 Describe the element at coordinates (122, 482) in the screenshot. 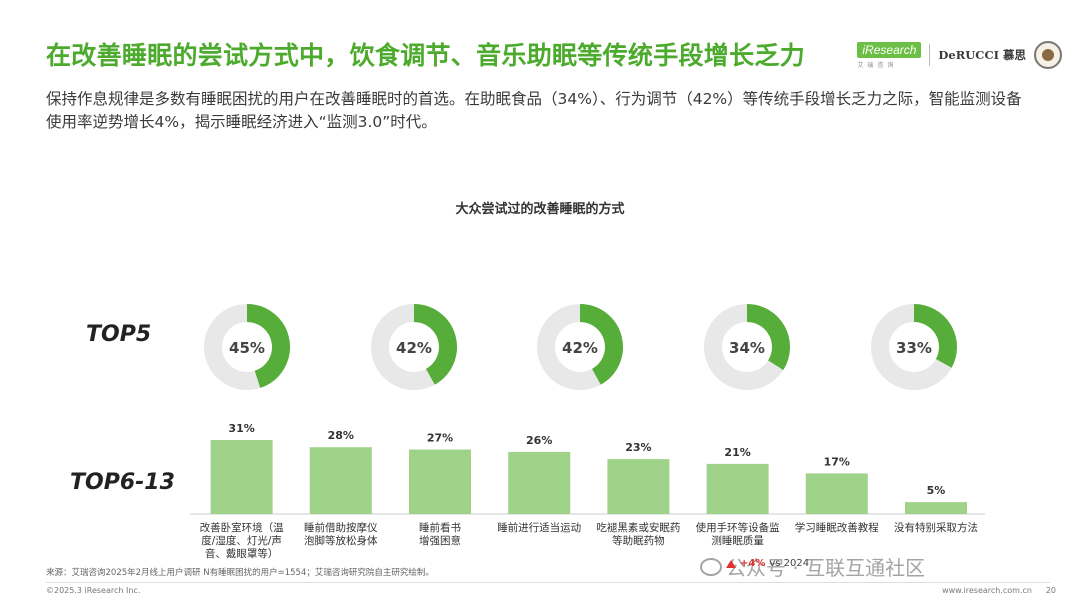

I see `top6-label: TOP6-13` at that location.